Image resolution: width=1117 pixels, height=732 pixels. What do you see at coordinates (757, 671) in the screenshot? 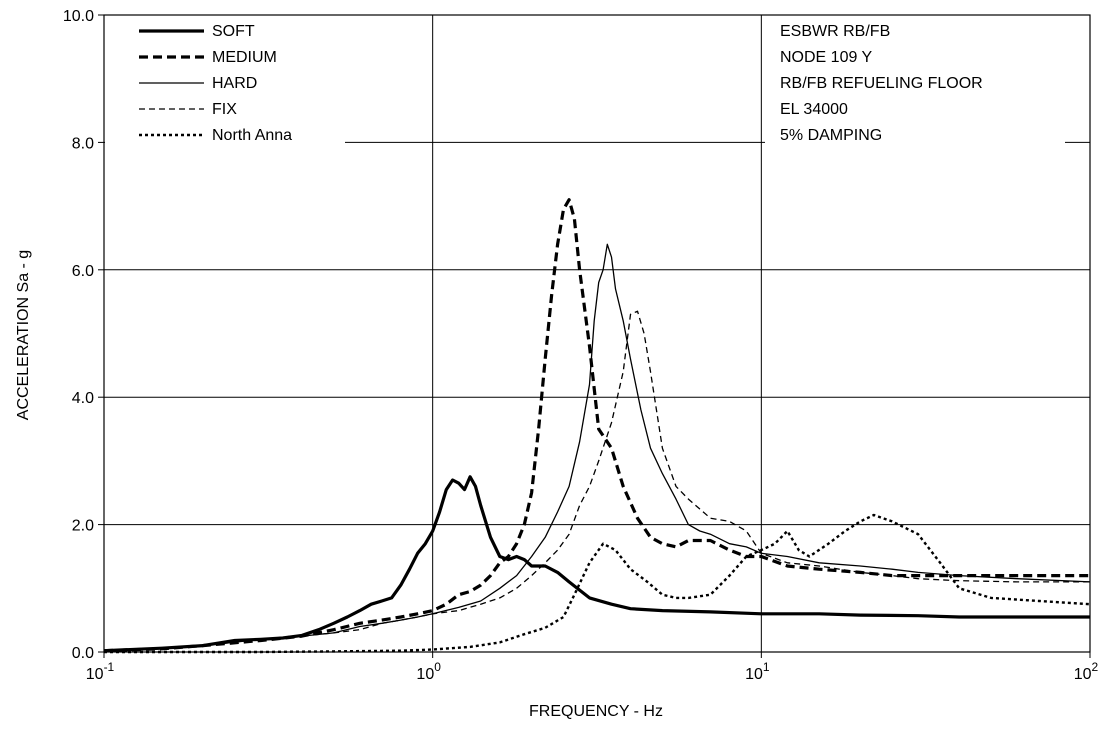
I see `x-tick-label: 10¹` at bounding box center [757, 671].